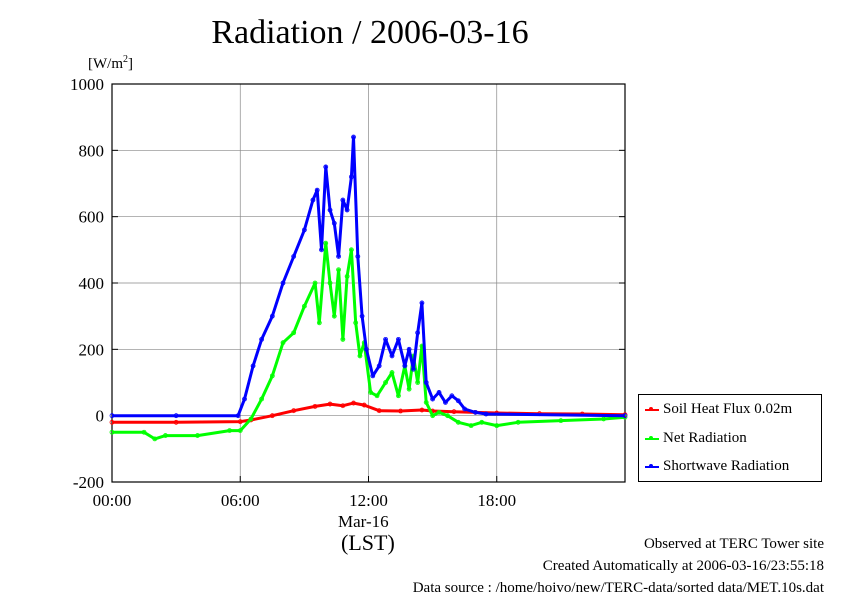 This screenshot has height=597, width=842. I want to click on y-tick-label: 800, so click(92, 150).